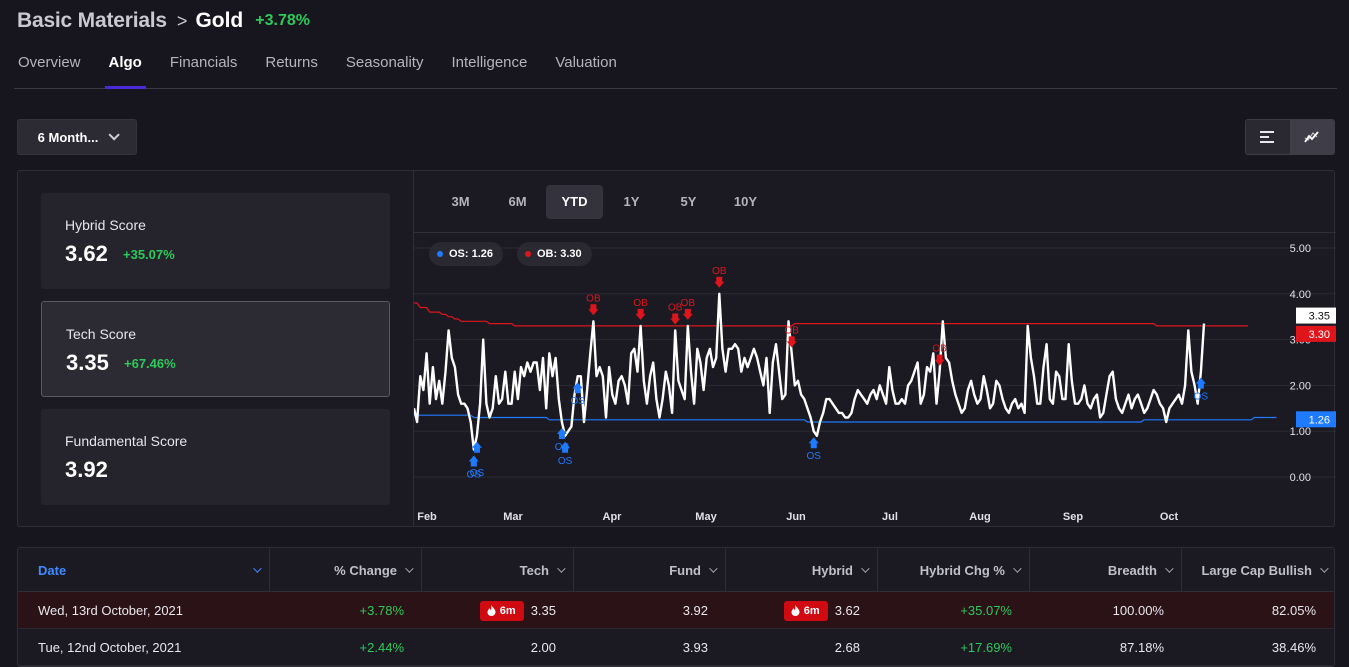 The image size is (1349, 667). I want to click on column-header-tech: Tech, so click(498, 570).